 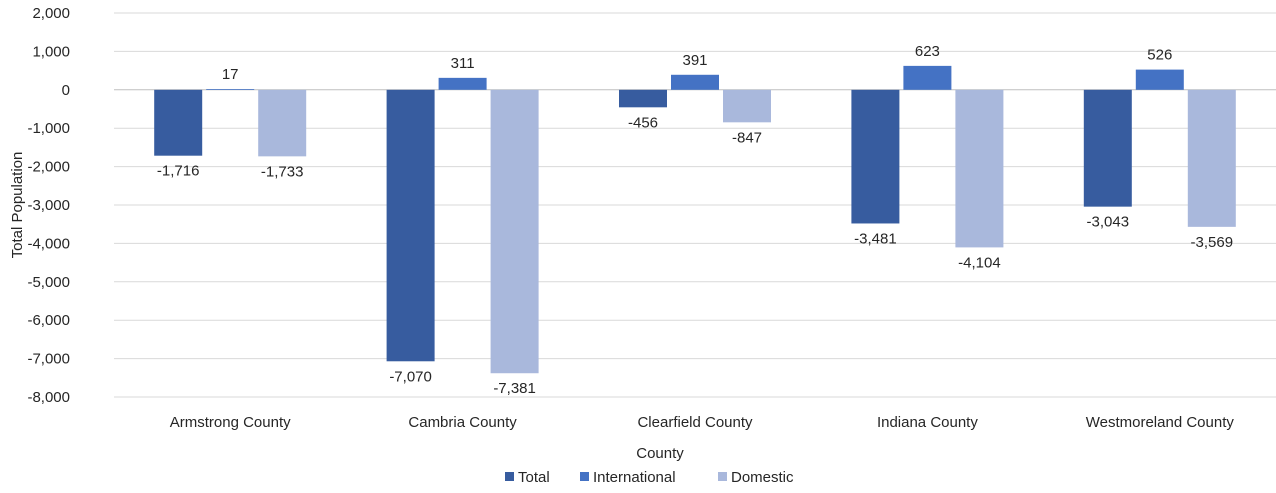 I want to click on category-label: Indiana County, so click(x=927, y=422).